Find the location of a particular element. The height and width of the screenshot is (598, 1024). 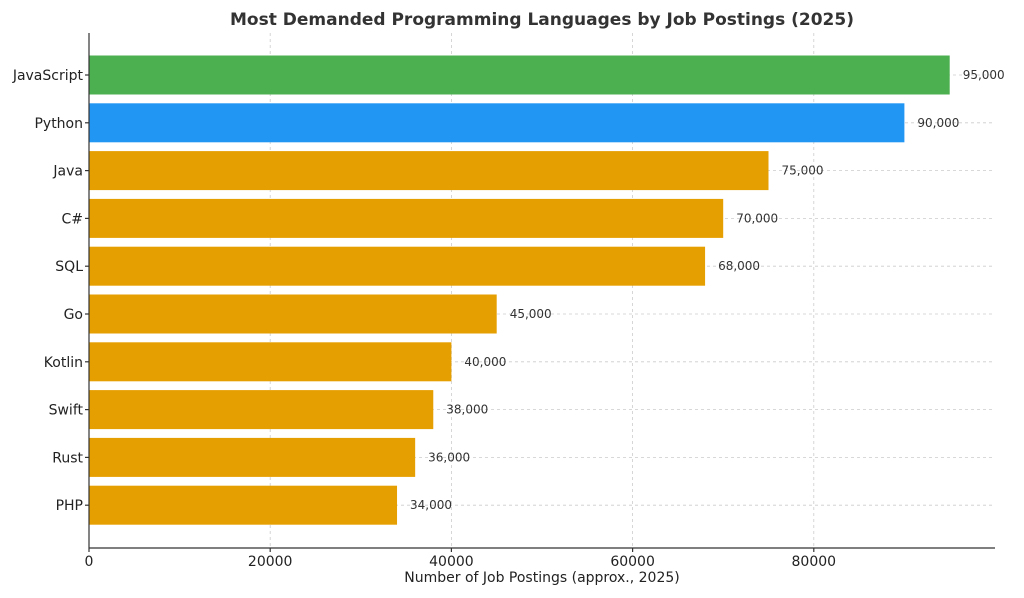

bar-c-sharp is located at coordinates (406, 218).